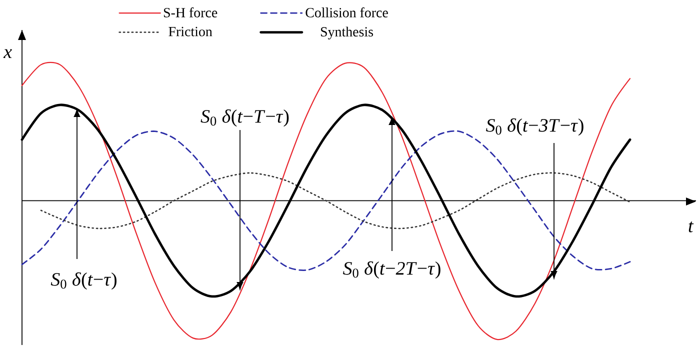 Image resolution: width=700 pixels, height=346 pixels. I want to click on y-axis-title: x, so click(7, 53).